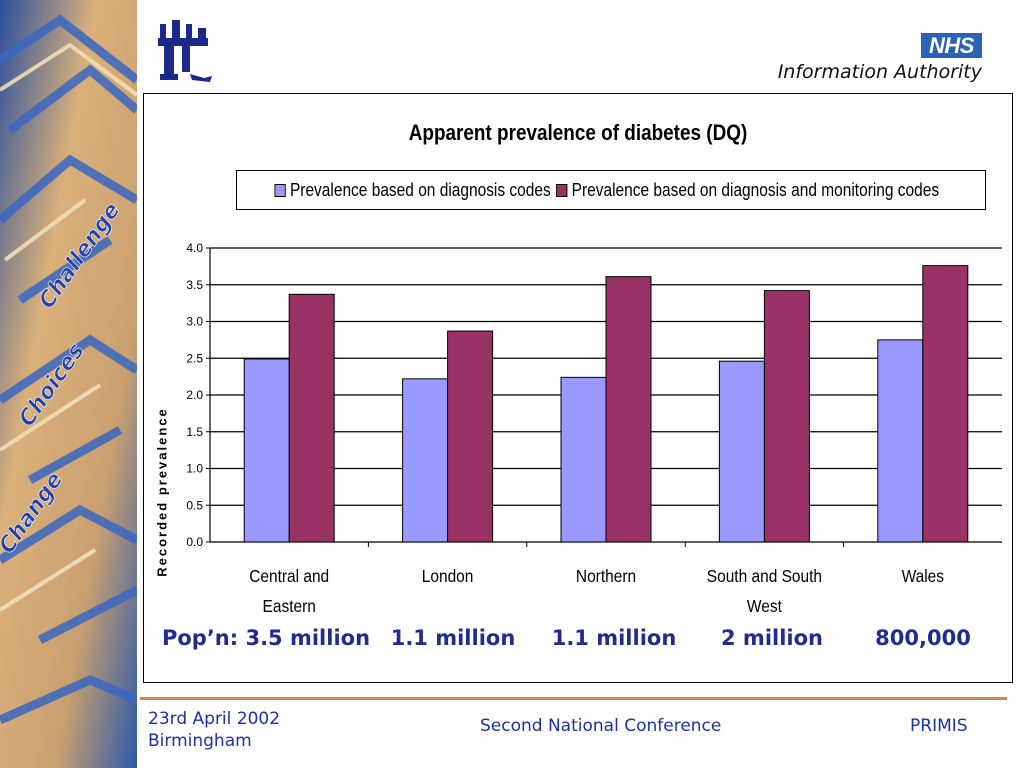  What do you see at coordinates (214, 730) in the screenshot?
I see `footer-date-location: 23rd April 2002 Birmingham` at bounding box center [214, 730].